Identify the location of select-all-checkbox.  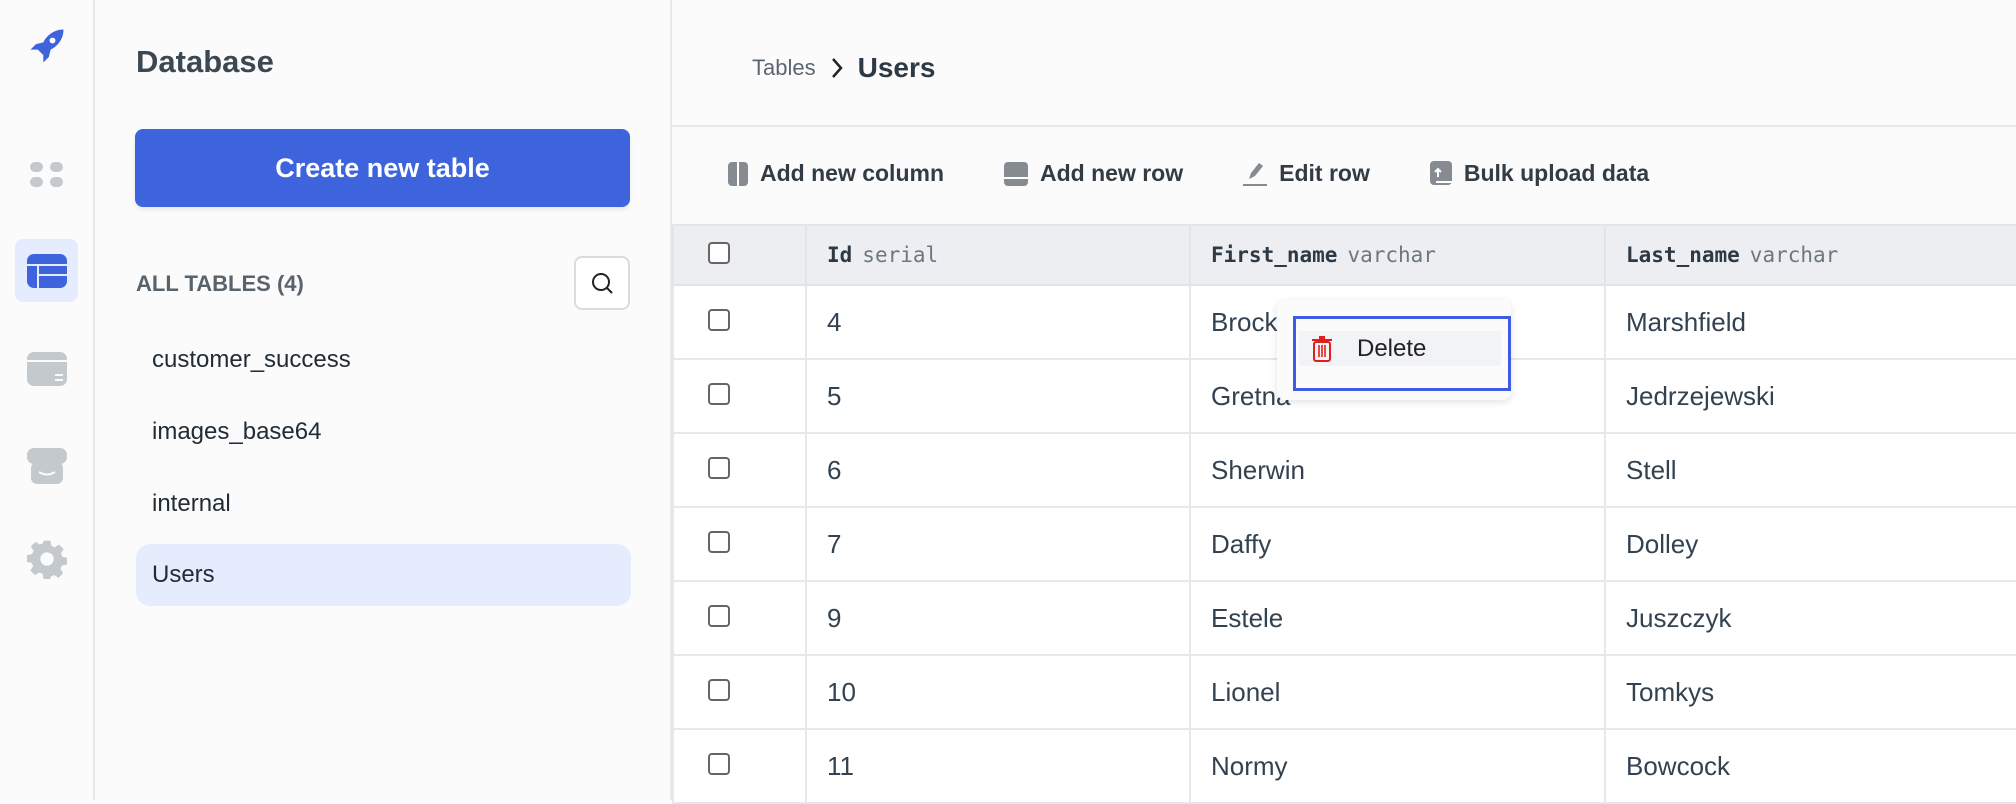
(719, 252).